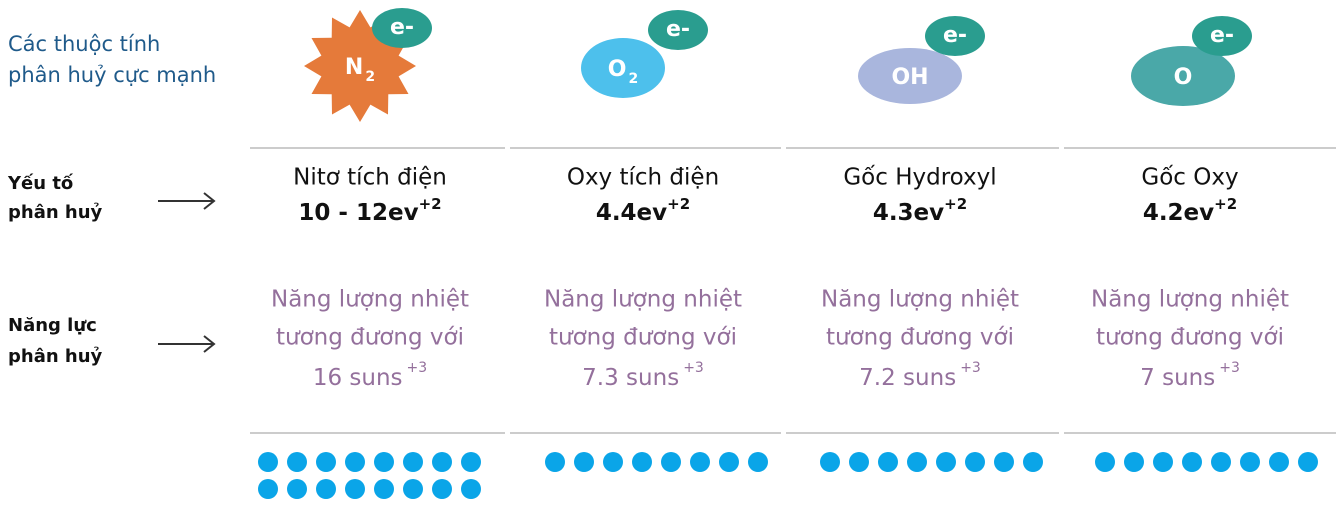 Image resolution: width=1336 pixels, height=511 pixels. What do you see at coordinates (631, 213) in the screenshot?
I see `value: 4.4ev` at bounding box center [631, 213].